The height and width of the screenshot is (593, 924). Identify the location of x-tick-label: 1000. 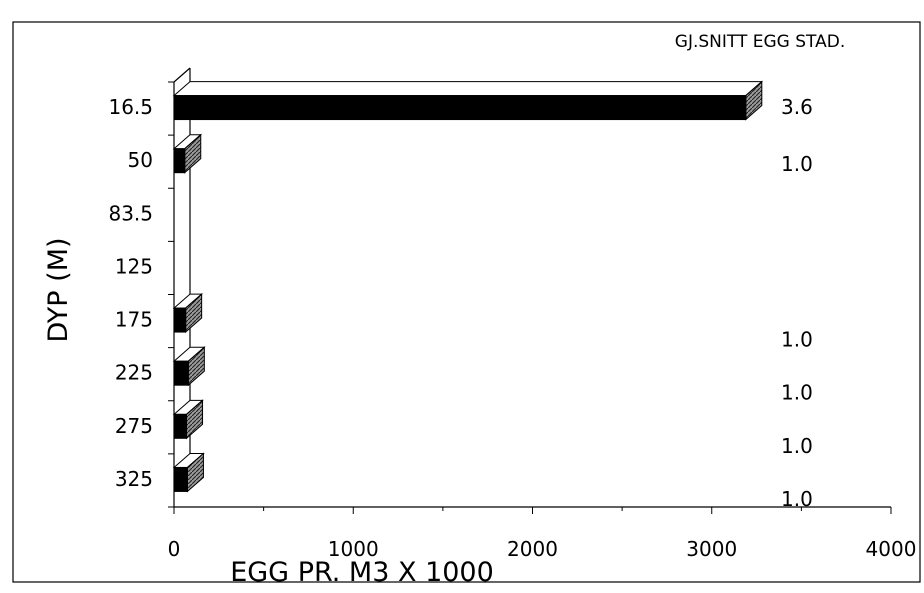
(353, 549).